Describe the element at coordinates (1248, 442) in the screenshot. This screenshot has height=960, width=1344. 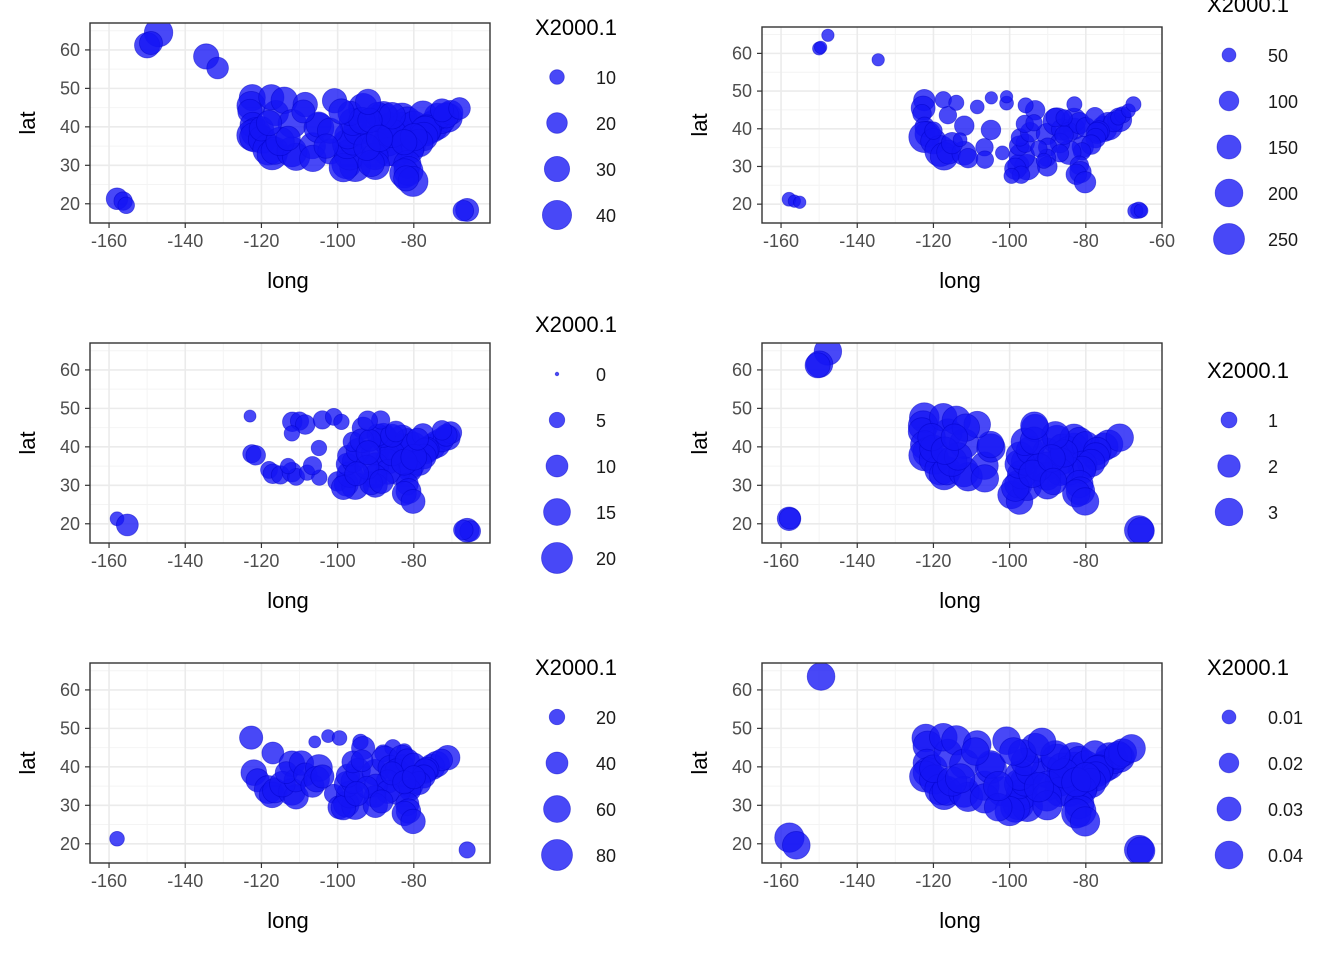
I see `size-legend: X2000.1 1 2 3` at that location.